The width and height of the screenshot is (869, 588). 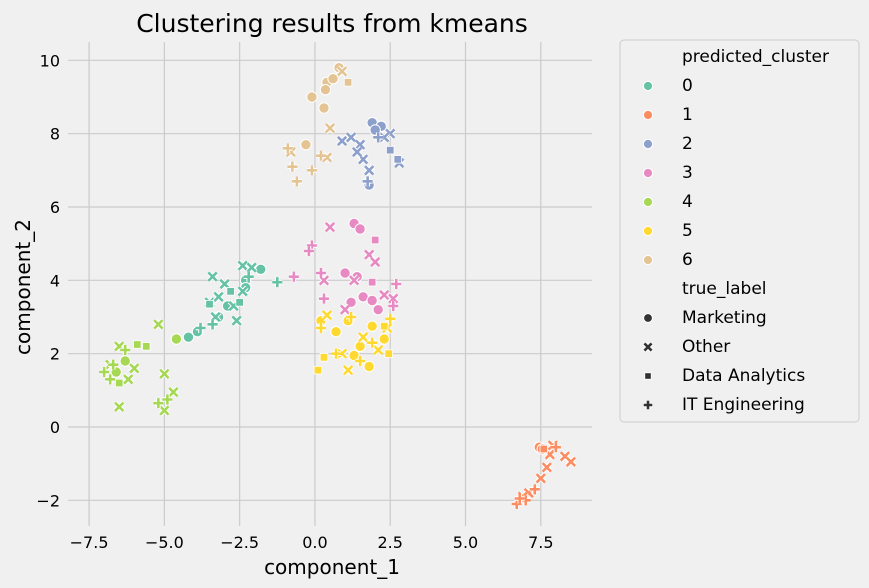 What do you see at coordinates (332, 23) in the screenshot?
I see `chart-title: Clustering results from kmeans` at bounding box center [332, 23].